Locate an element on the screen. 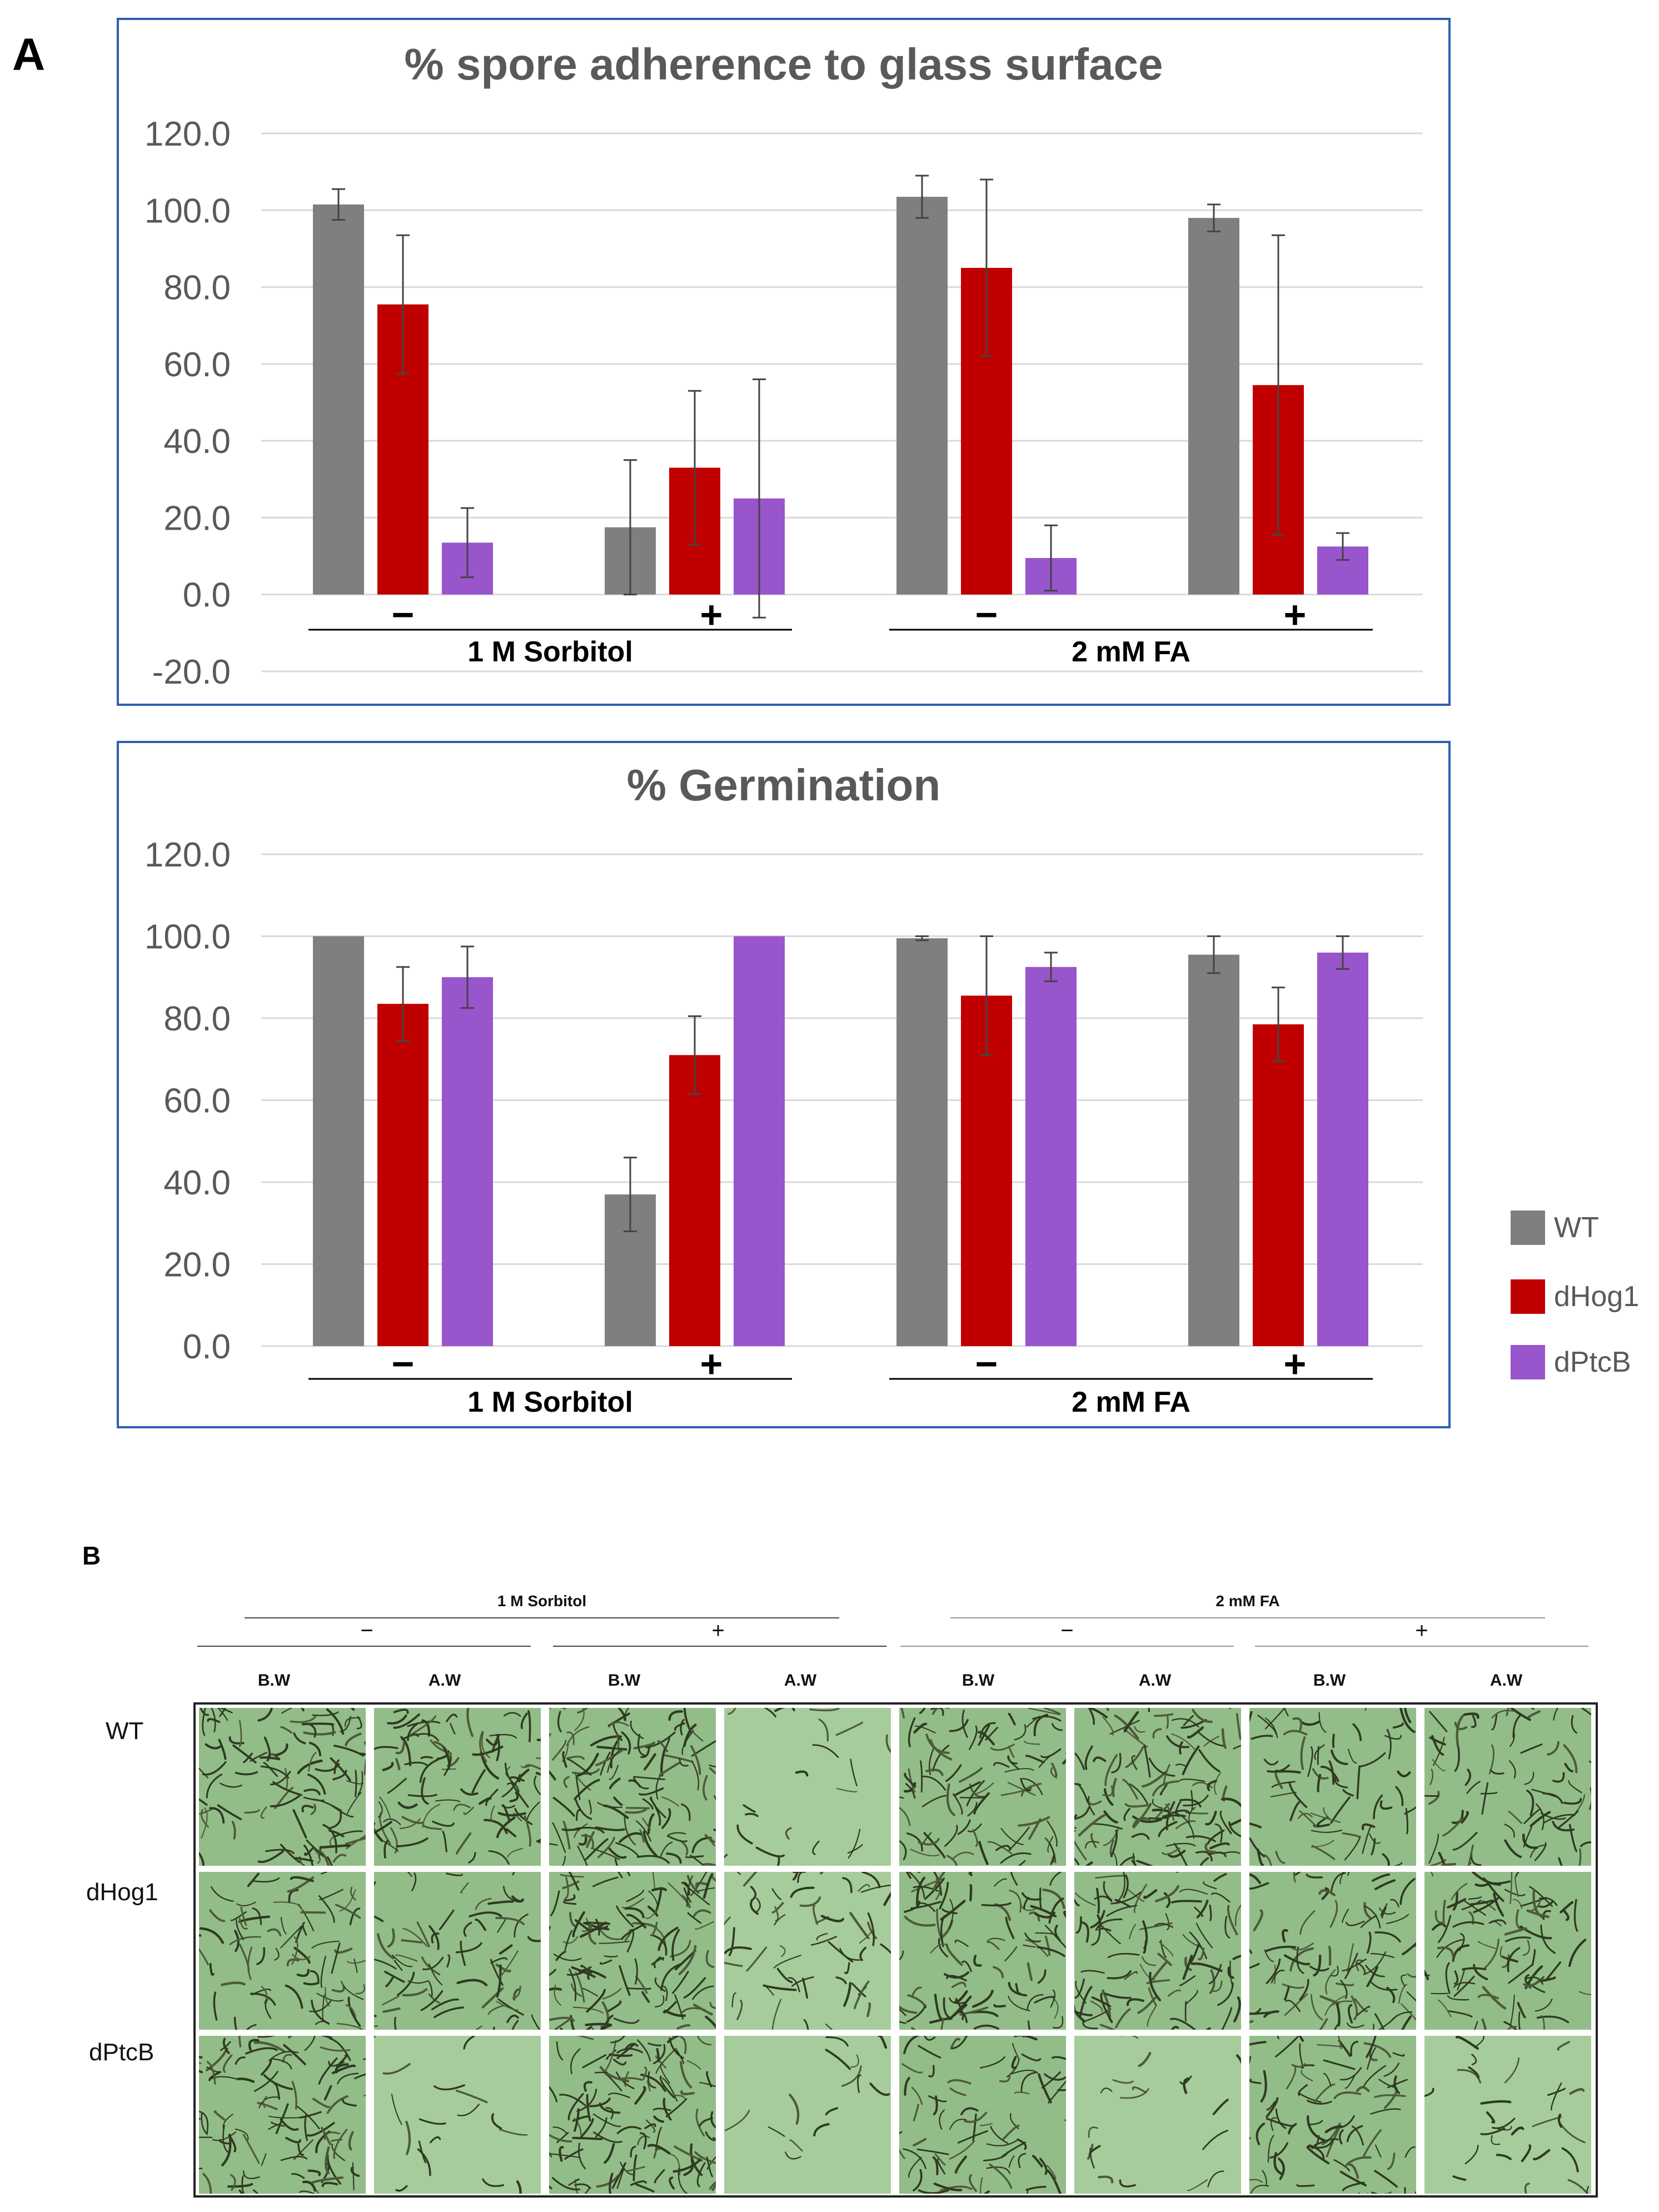 The image size is (1659, 2212). micro-col-2: A.W is located at coordinates (445, 1681).